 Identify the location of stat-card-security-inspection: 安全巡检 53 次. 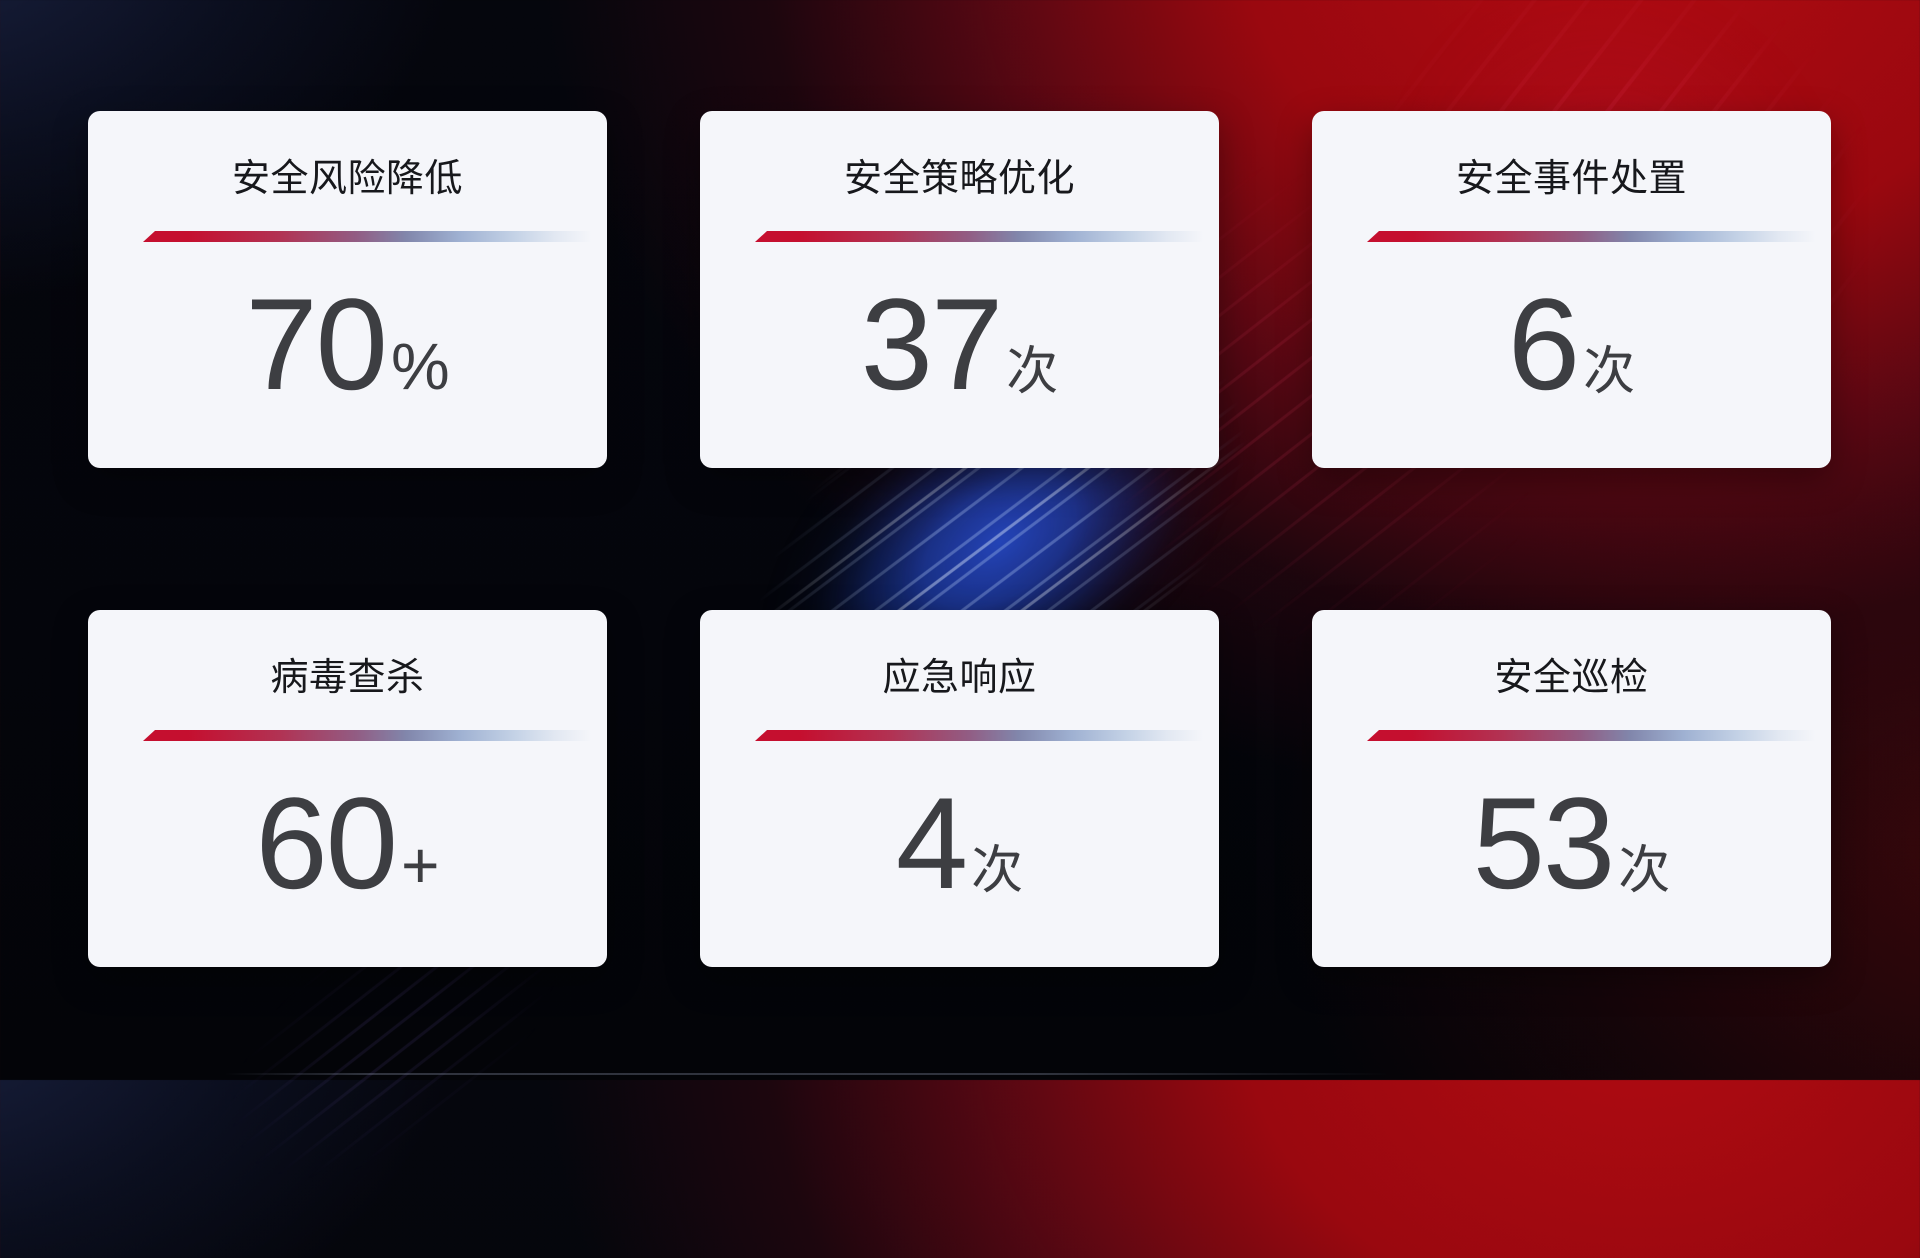
(1571, 788).